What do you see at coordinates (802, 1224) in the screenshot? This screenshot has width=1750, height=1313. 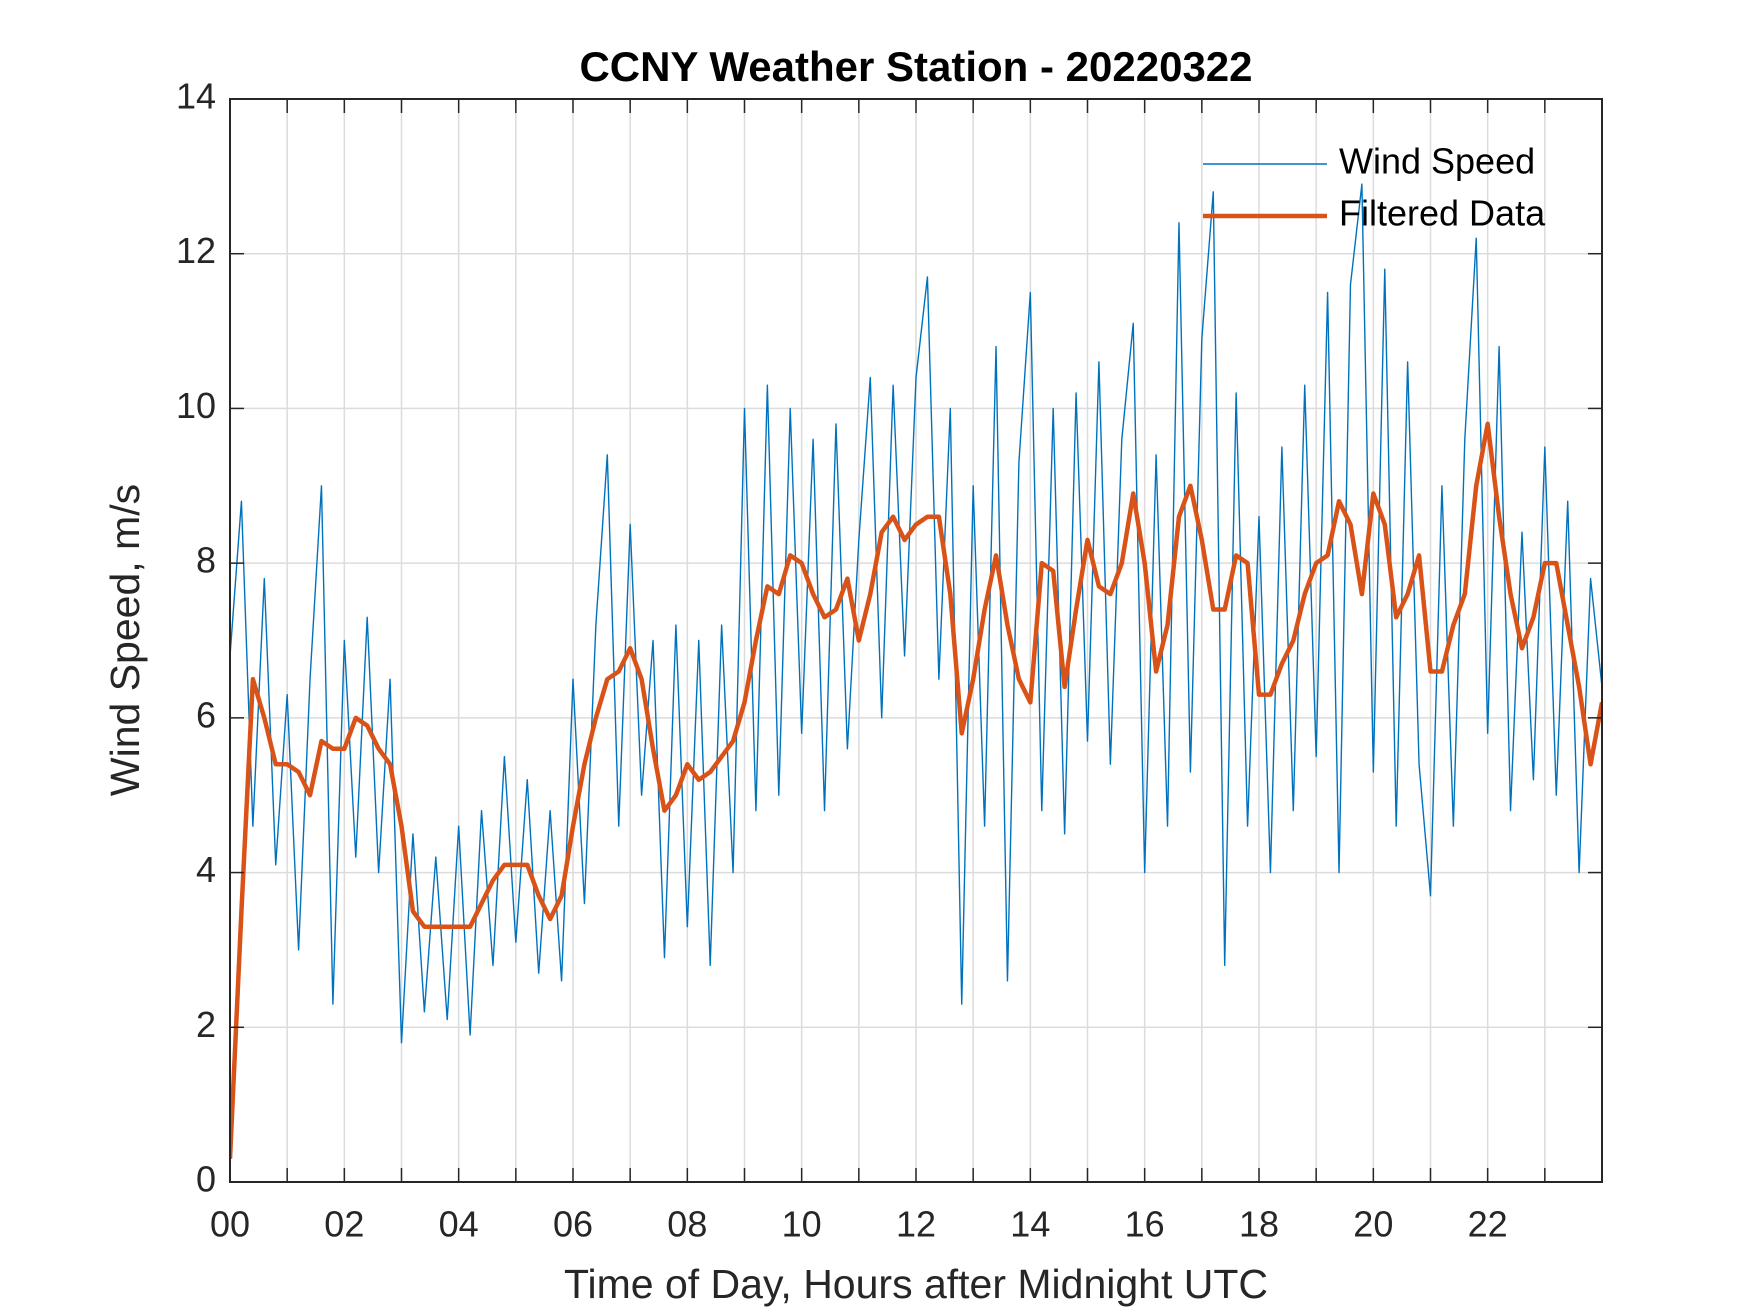 I see `x-tick-label: 10` at bounding box center [802, 1224].